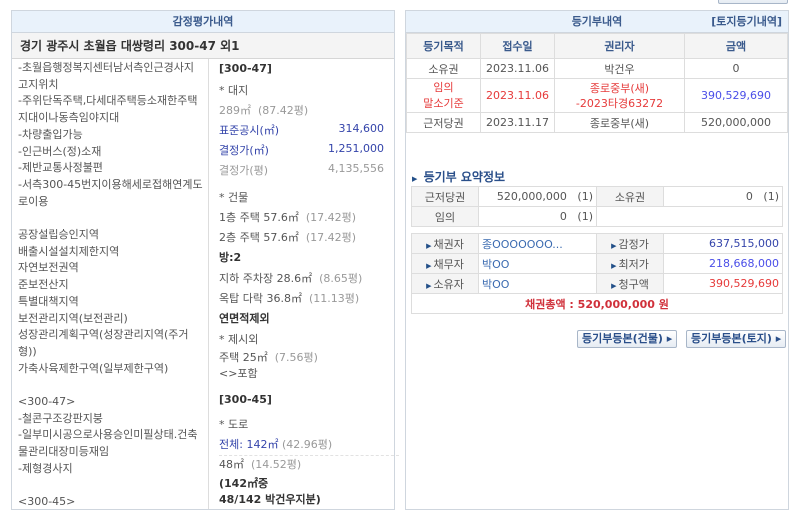  Describe the element at coordinates (268, 357) in the screenshot. I see `extra-item: 주택 25㎡ (7.56평)` at that location.